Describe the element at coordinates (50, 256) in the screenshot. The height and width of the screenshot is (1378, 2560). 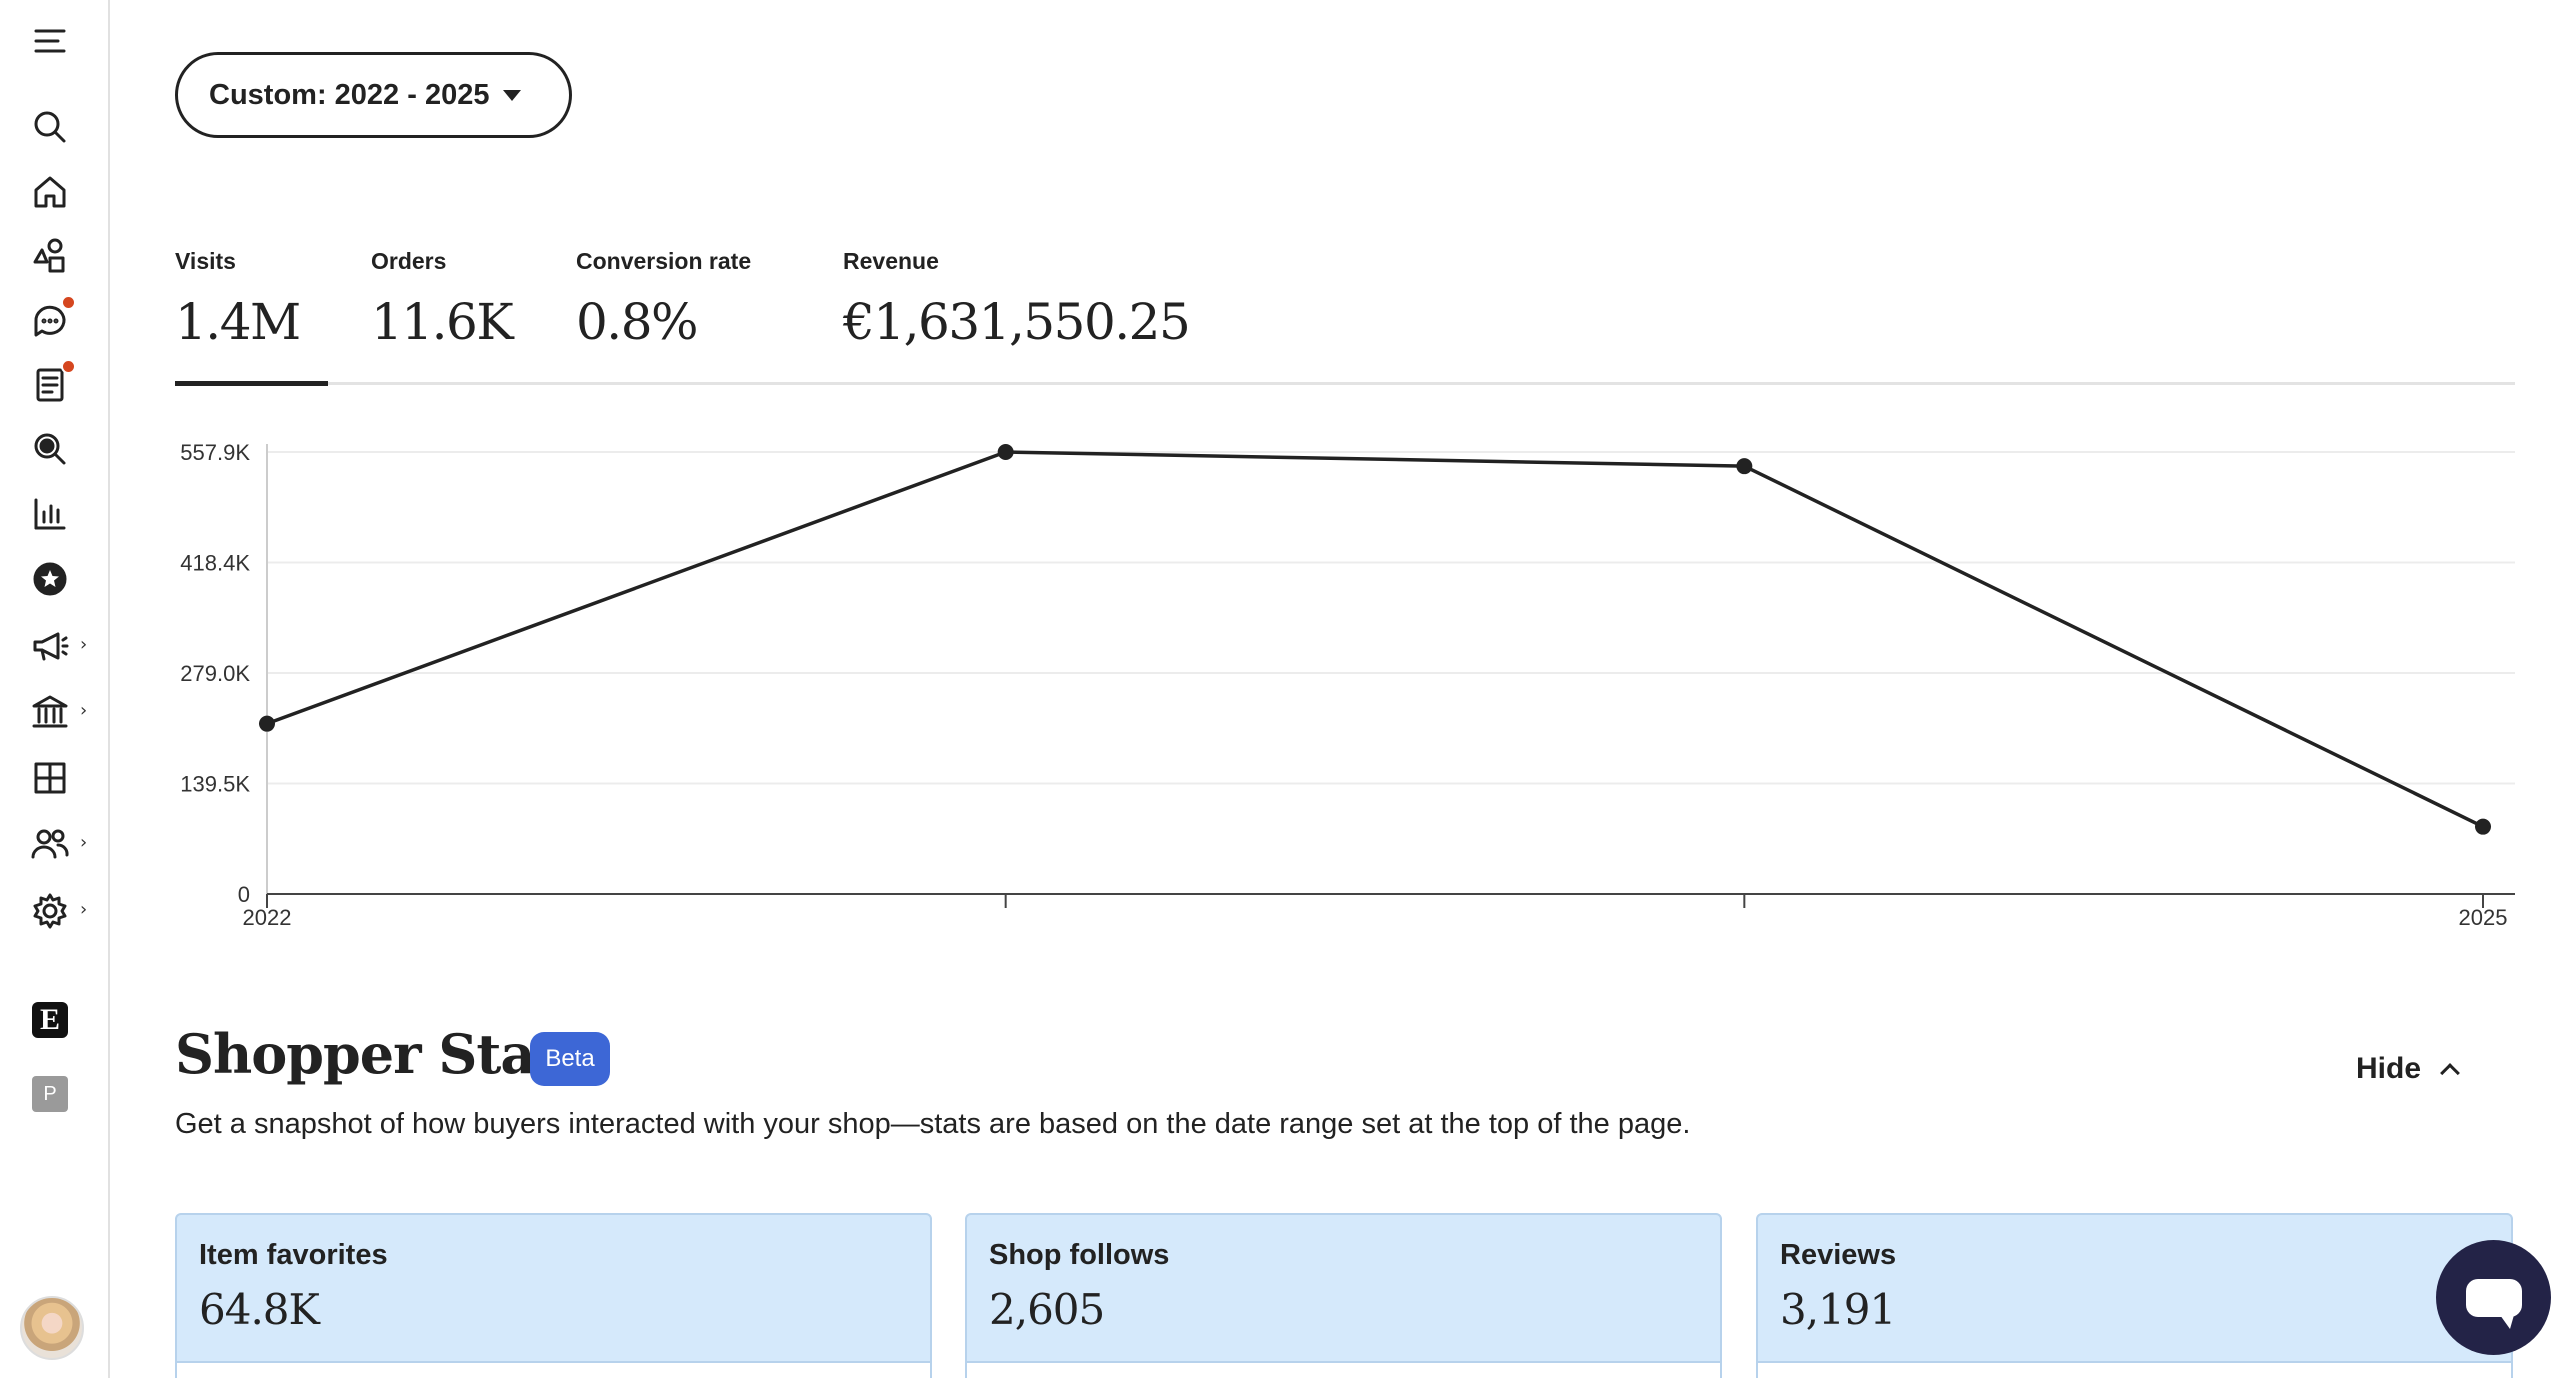
I see `shapes-icon` at that location.